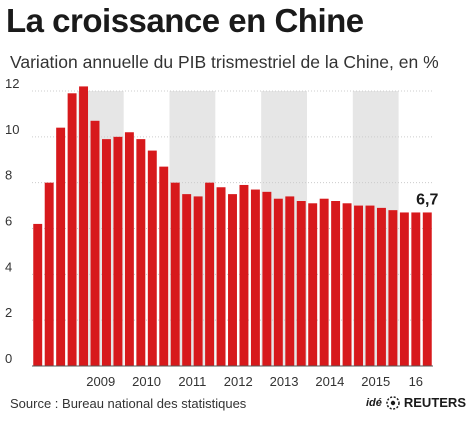  What do you see at coordinates (8, 358) in the screenshot?
I see `y-tick-label: 0` at bounding box center [8, 358].